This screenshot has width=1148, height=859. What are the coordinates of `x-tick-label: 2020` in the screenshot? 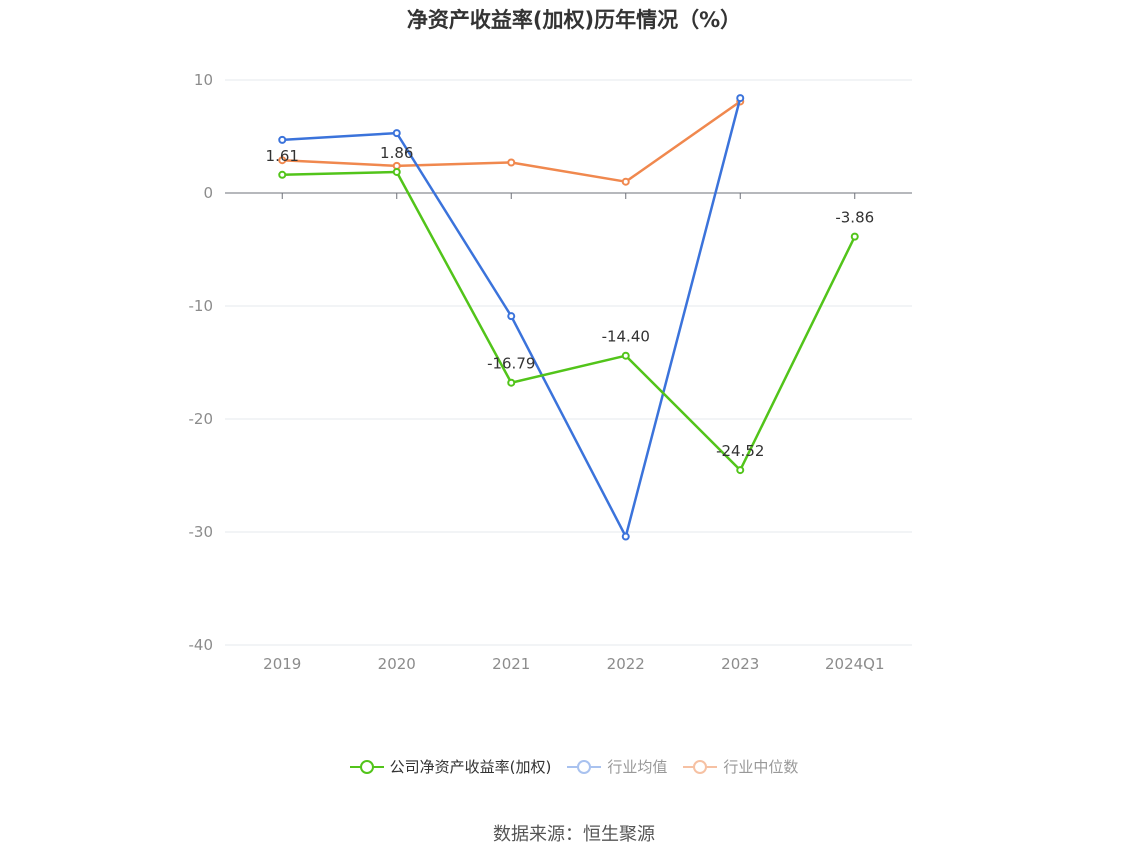 It's located at (397, 664).